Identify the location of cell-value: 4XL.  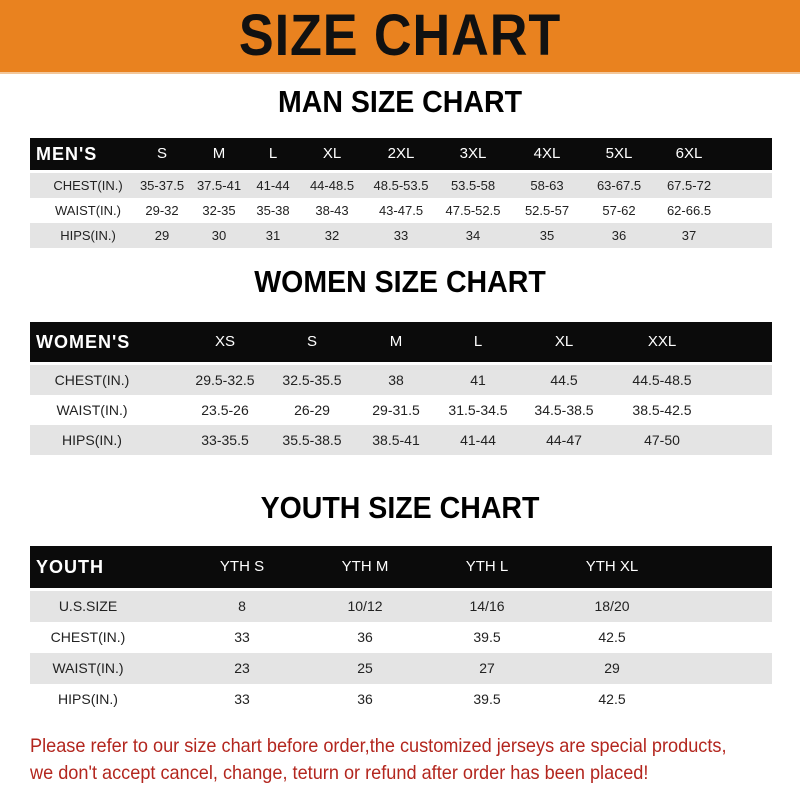
(547, 153).